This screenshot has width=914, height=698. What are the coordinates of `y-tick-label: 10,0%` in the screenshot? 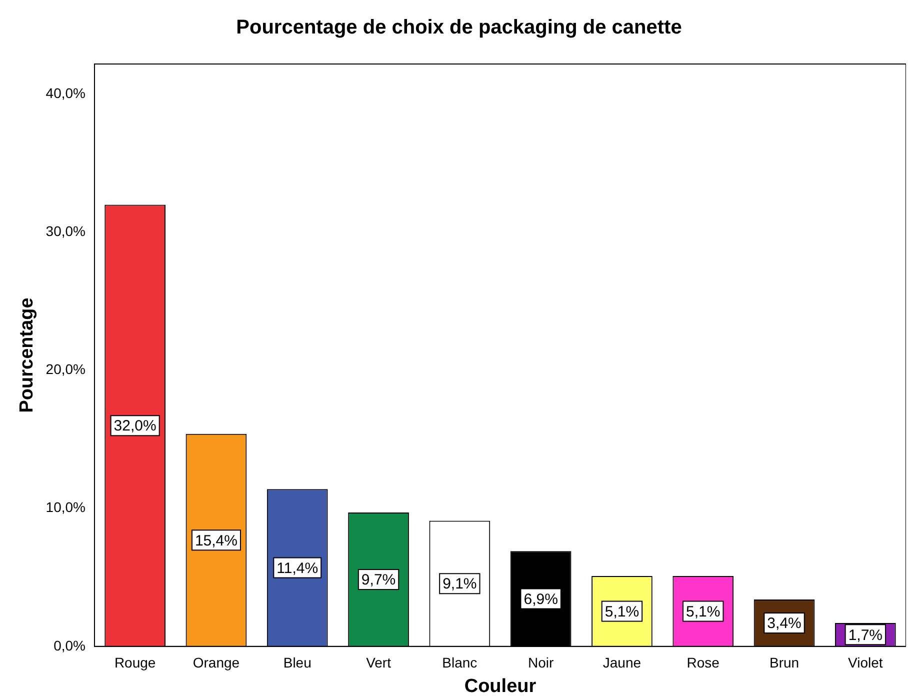 It's located at (66, 507).